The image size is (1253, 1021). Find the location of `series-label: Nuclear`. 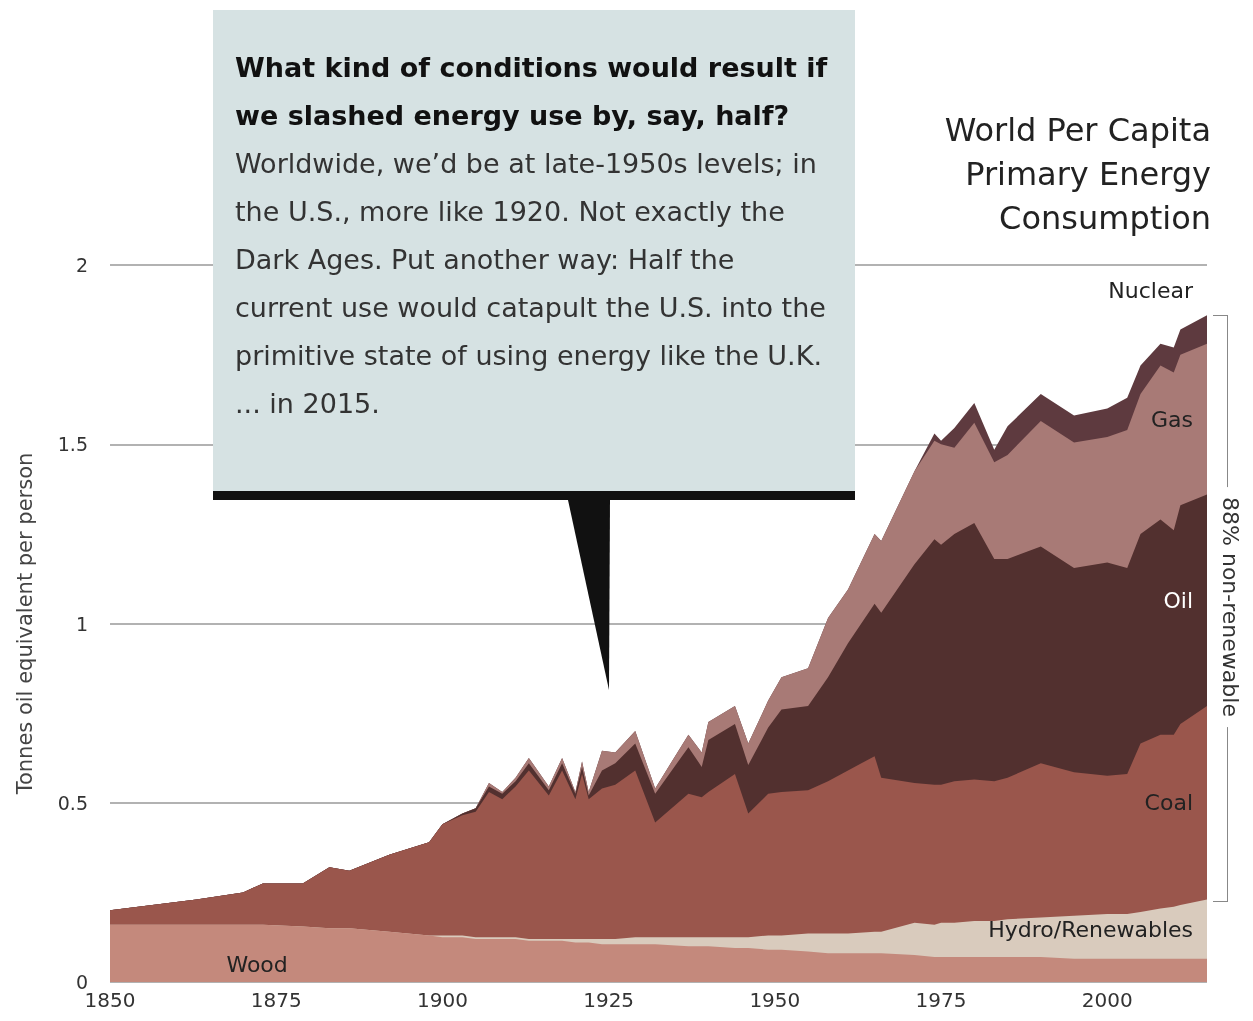

series-label: Nuclear is located at coordinates (1151, 290).